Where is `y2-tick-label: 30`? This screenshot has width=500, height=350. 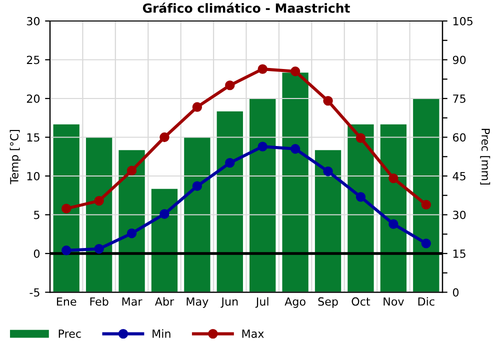
y2-tick-label: 30 is located at coordinates (459, 215).